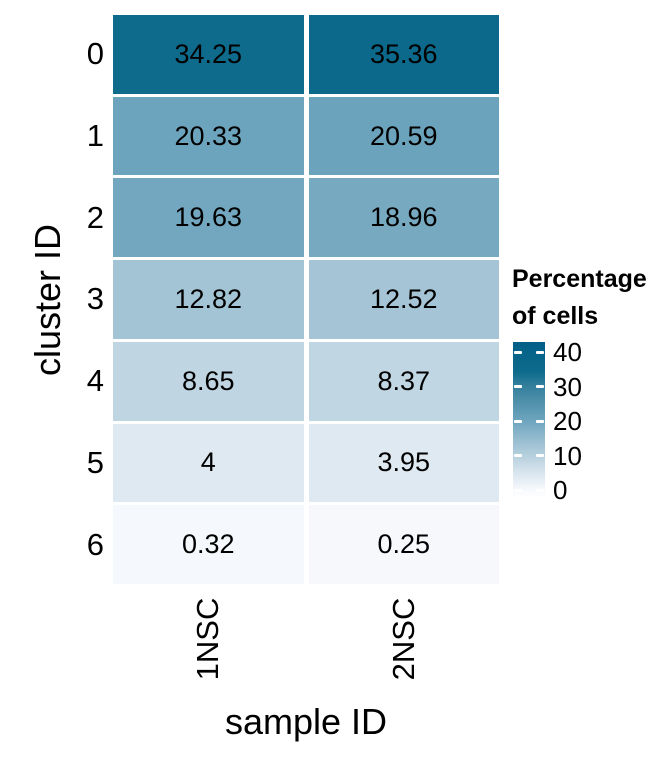 The image size is (672, 768). I want to click on heatmap-cell: 4, so click(208, 463).